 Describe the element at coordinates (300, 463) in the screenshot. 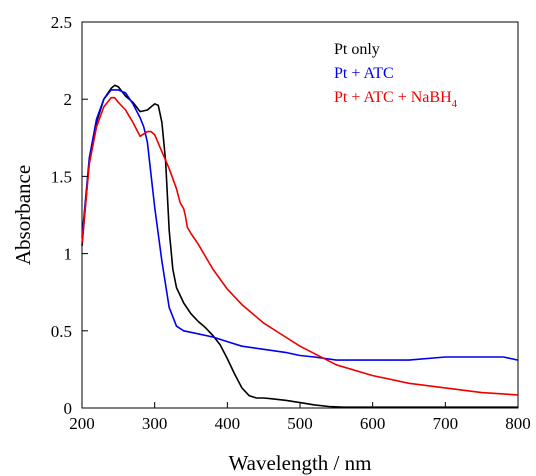

I see `x-axis-title: Wavelength / nm` at that location.